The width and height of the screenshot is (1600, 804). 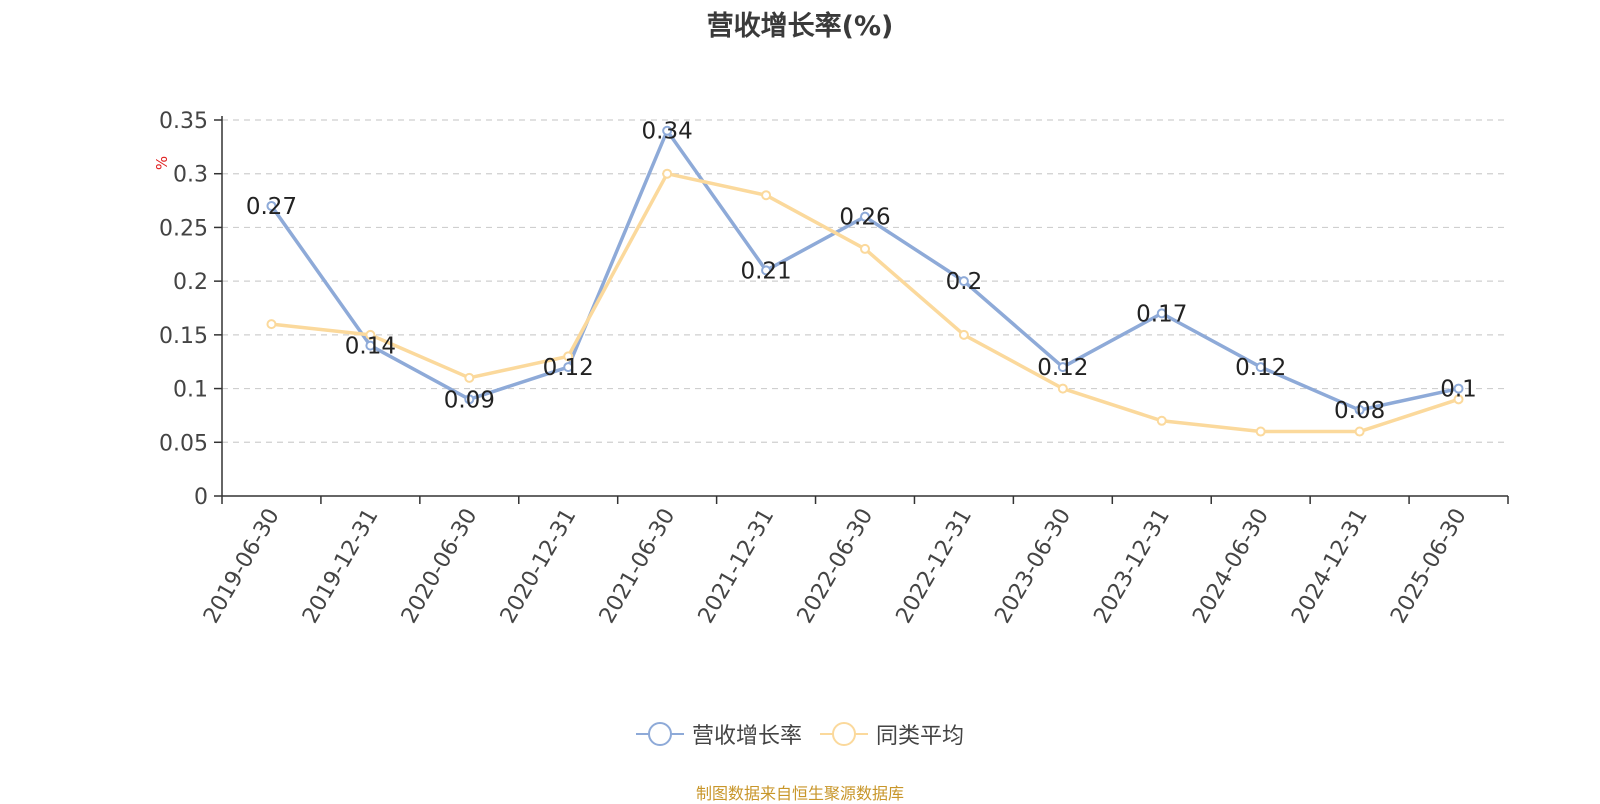 I want to click on x-tick-label: 2024-06-30, so click(x=1231, y=566).